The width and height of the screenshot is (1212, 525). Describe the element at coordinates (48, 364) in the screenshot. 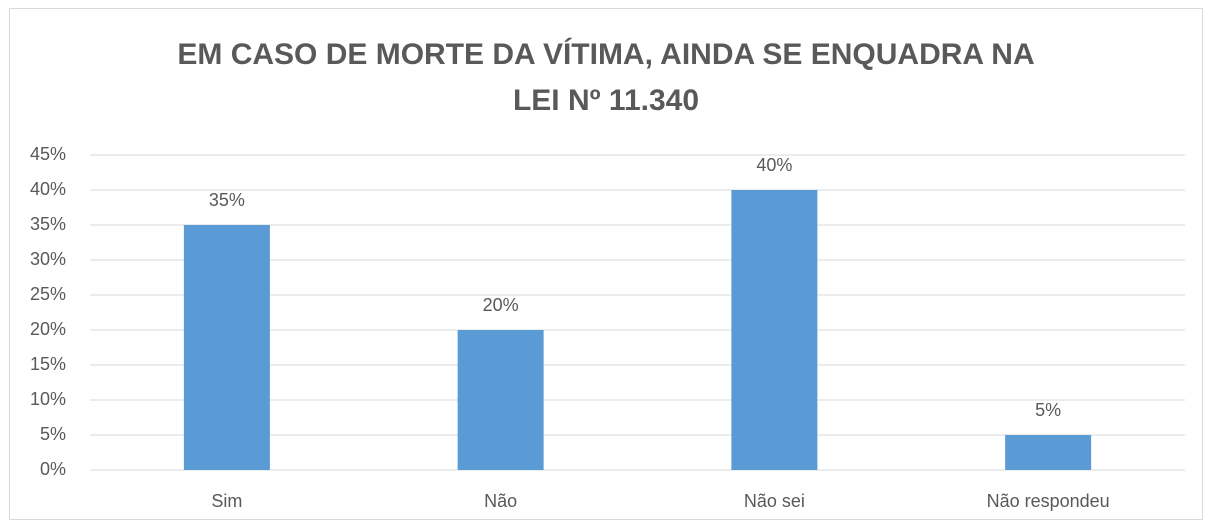

I see `y-tick-label: 15%` at that location.